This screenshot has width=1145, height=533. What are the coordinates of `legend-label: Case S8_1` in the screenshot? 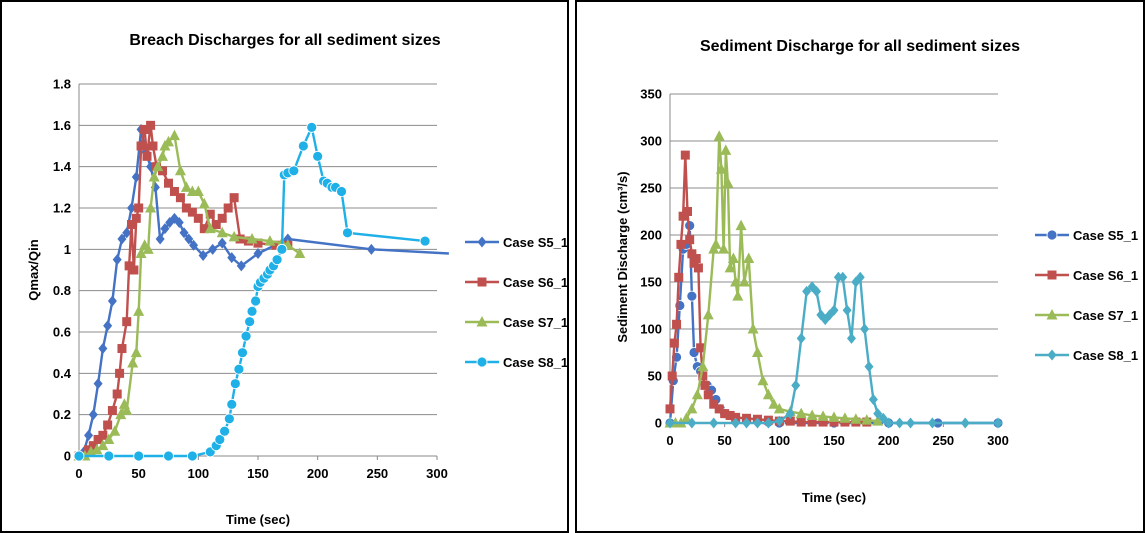 It's located at (535, 362).